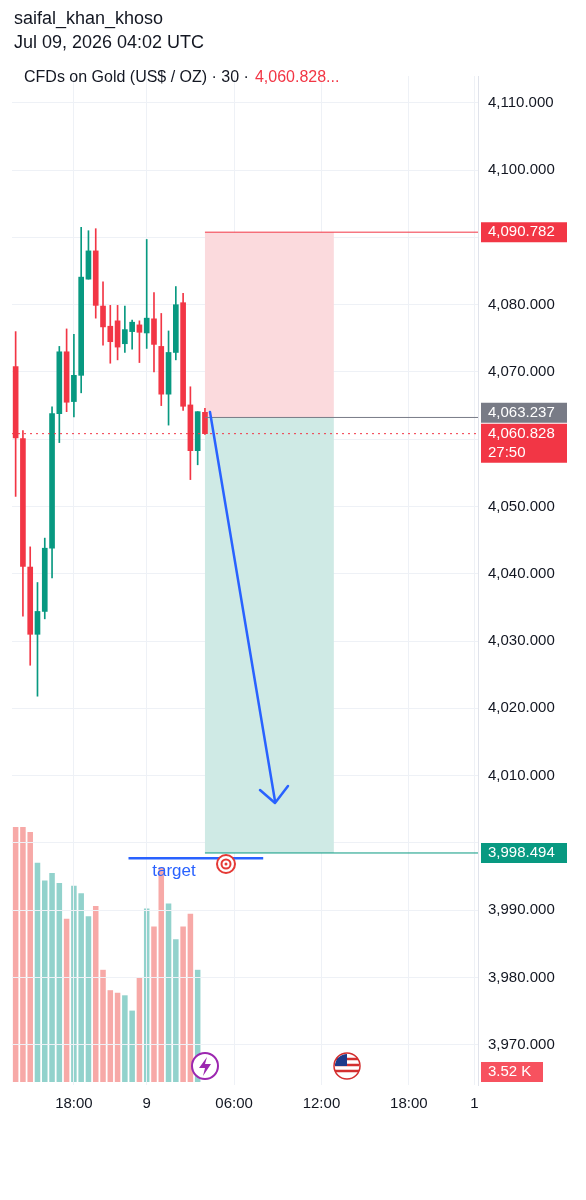  I want to click on y-tick-label: 3,990.000, so click(521, 909).